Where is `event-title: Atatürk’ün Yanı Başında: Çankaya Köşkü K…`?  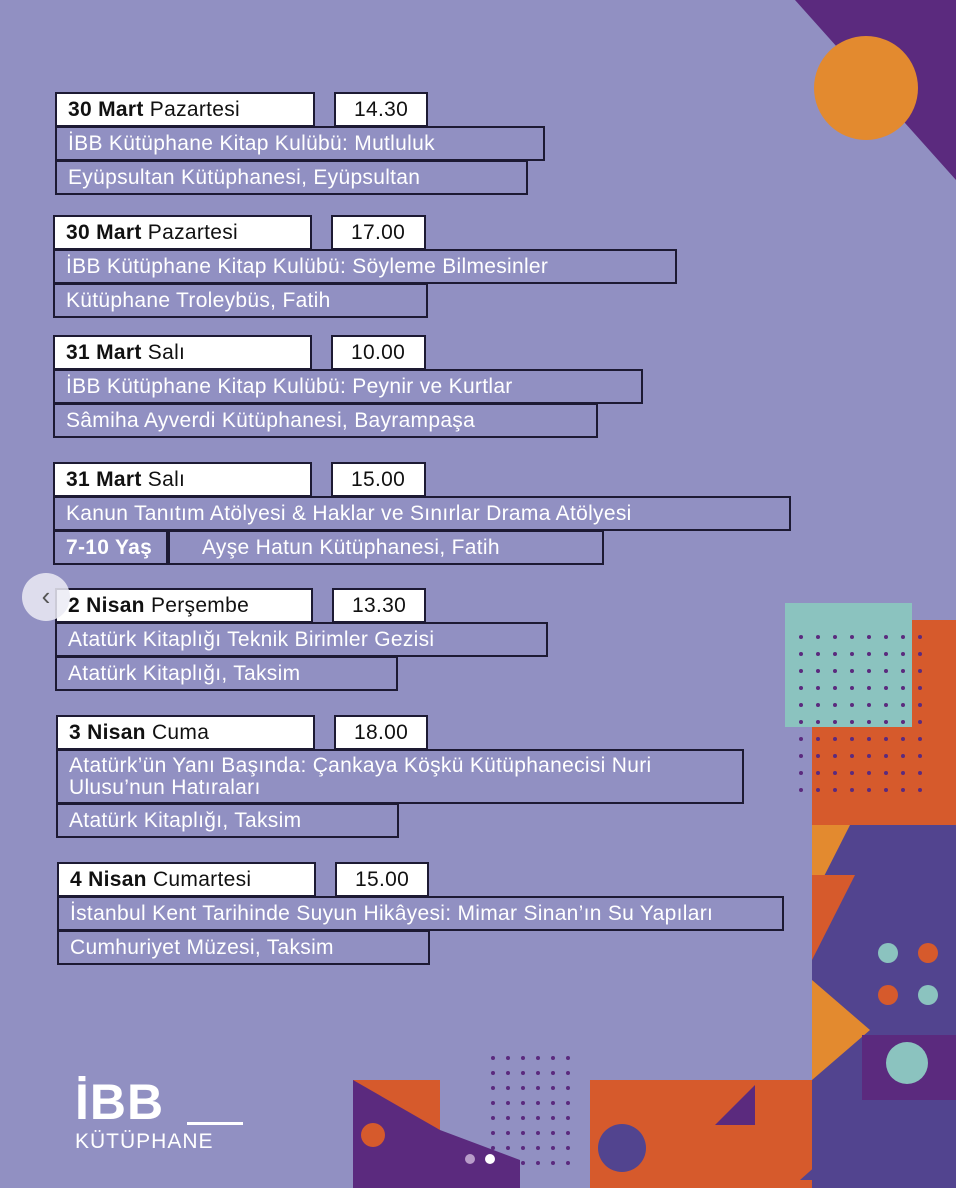 event-title: Atatürk’ün Yanı Başında: Çankaya Köşkü K… is located at coordinates (400, 776).